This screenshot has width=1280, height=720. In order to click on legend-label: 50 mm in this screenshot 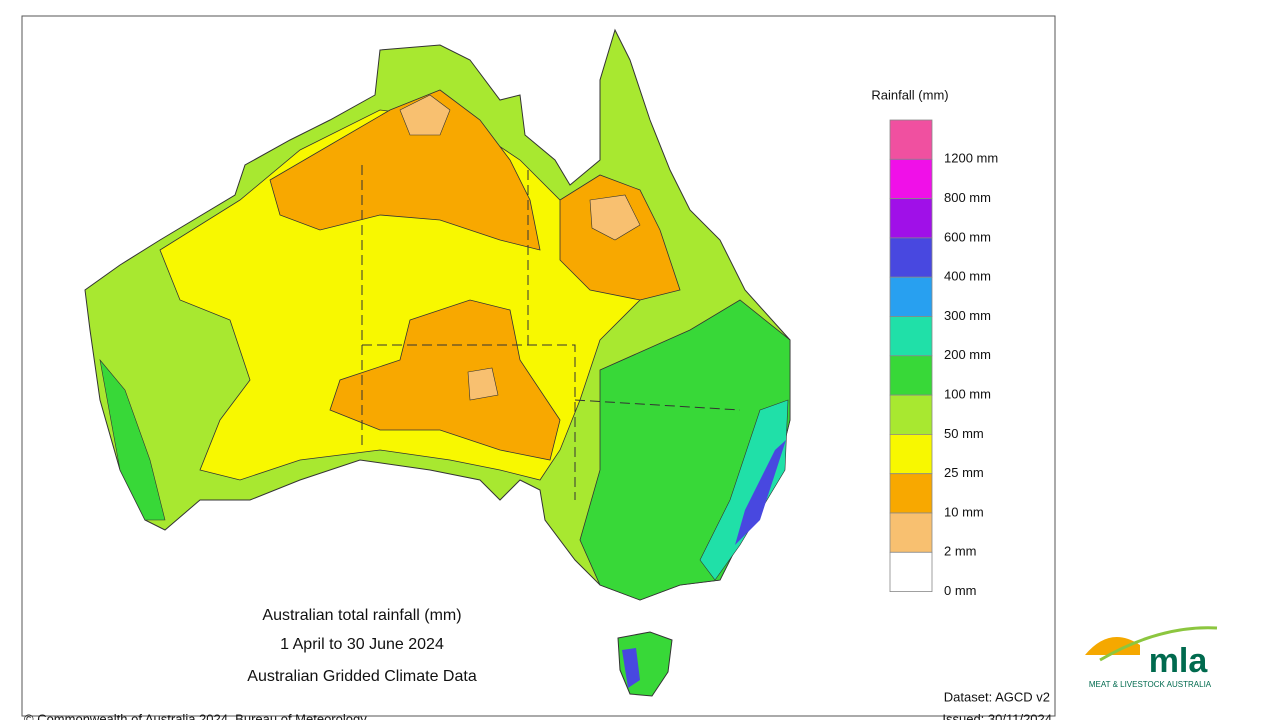, I will do `click(964, 433)`.